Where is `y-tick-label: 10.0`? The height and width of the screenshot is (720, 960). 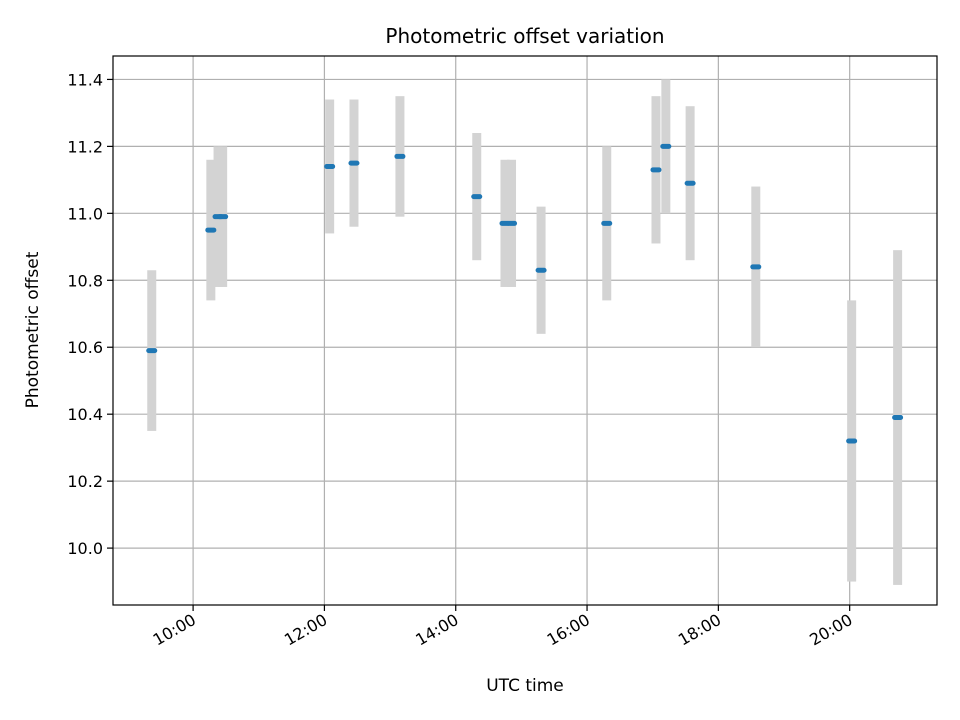 y-tick-label: 10.0 is located at coordinates (85, 548).